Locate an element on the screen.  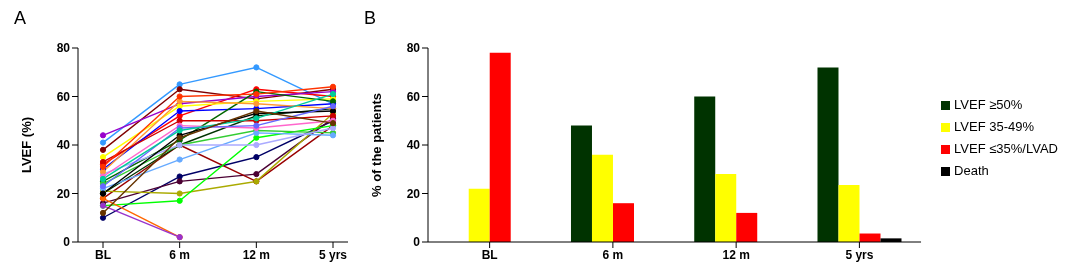
legend-label: Death is located at coordinates (971, 171).